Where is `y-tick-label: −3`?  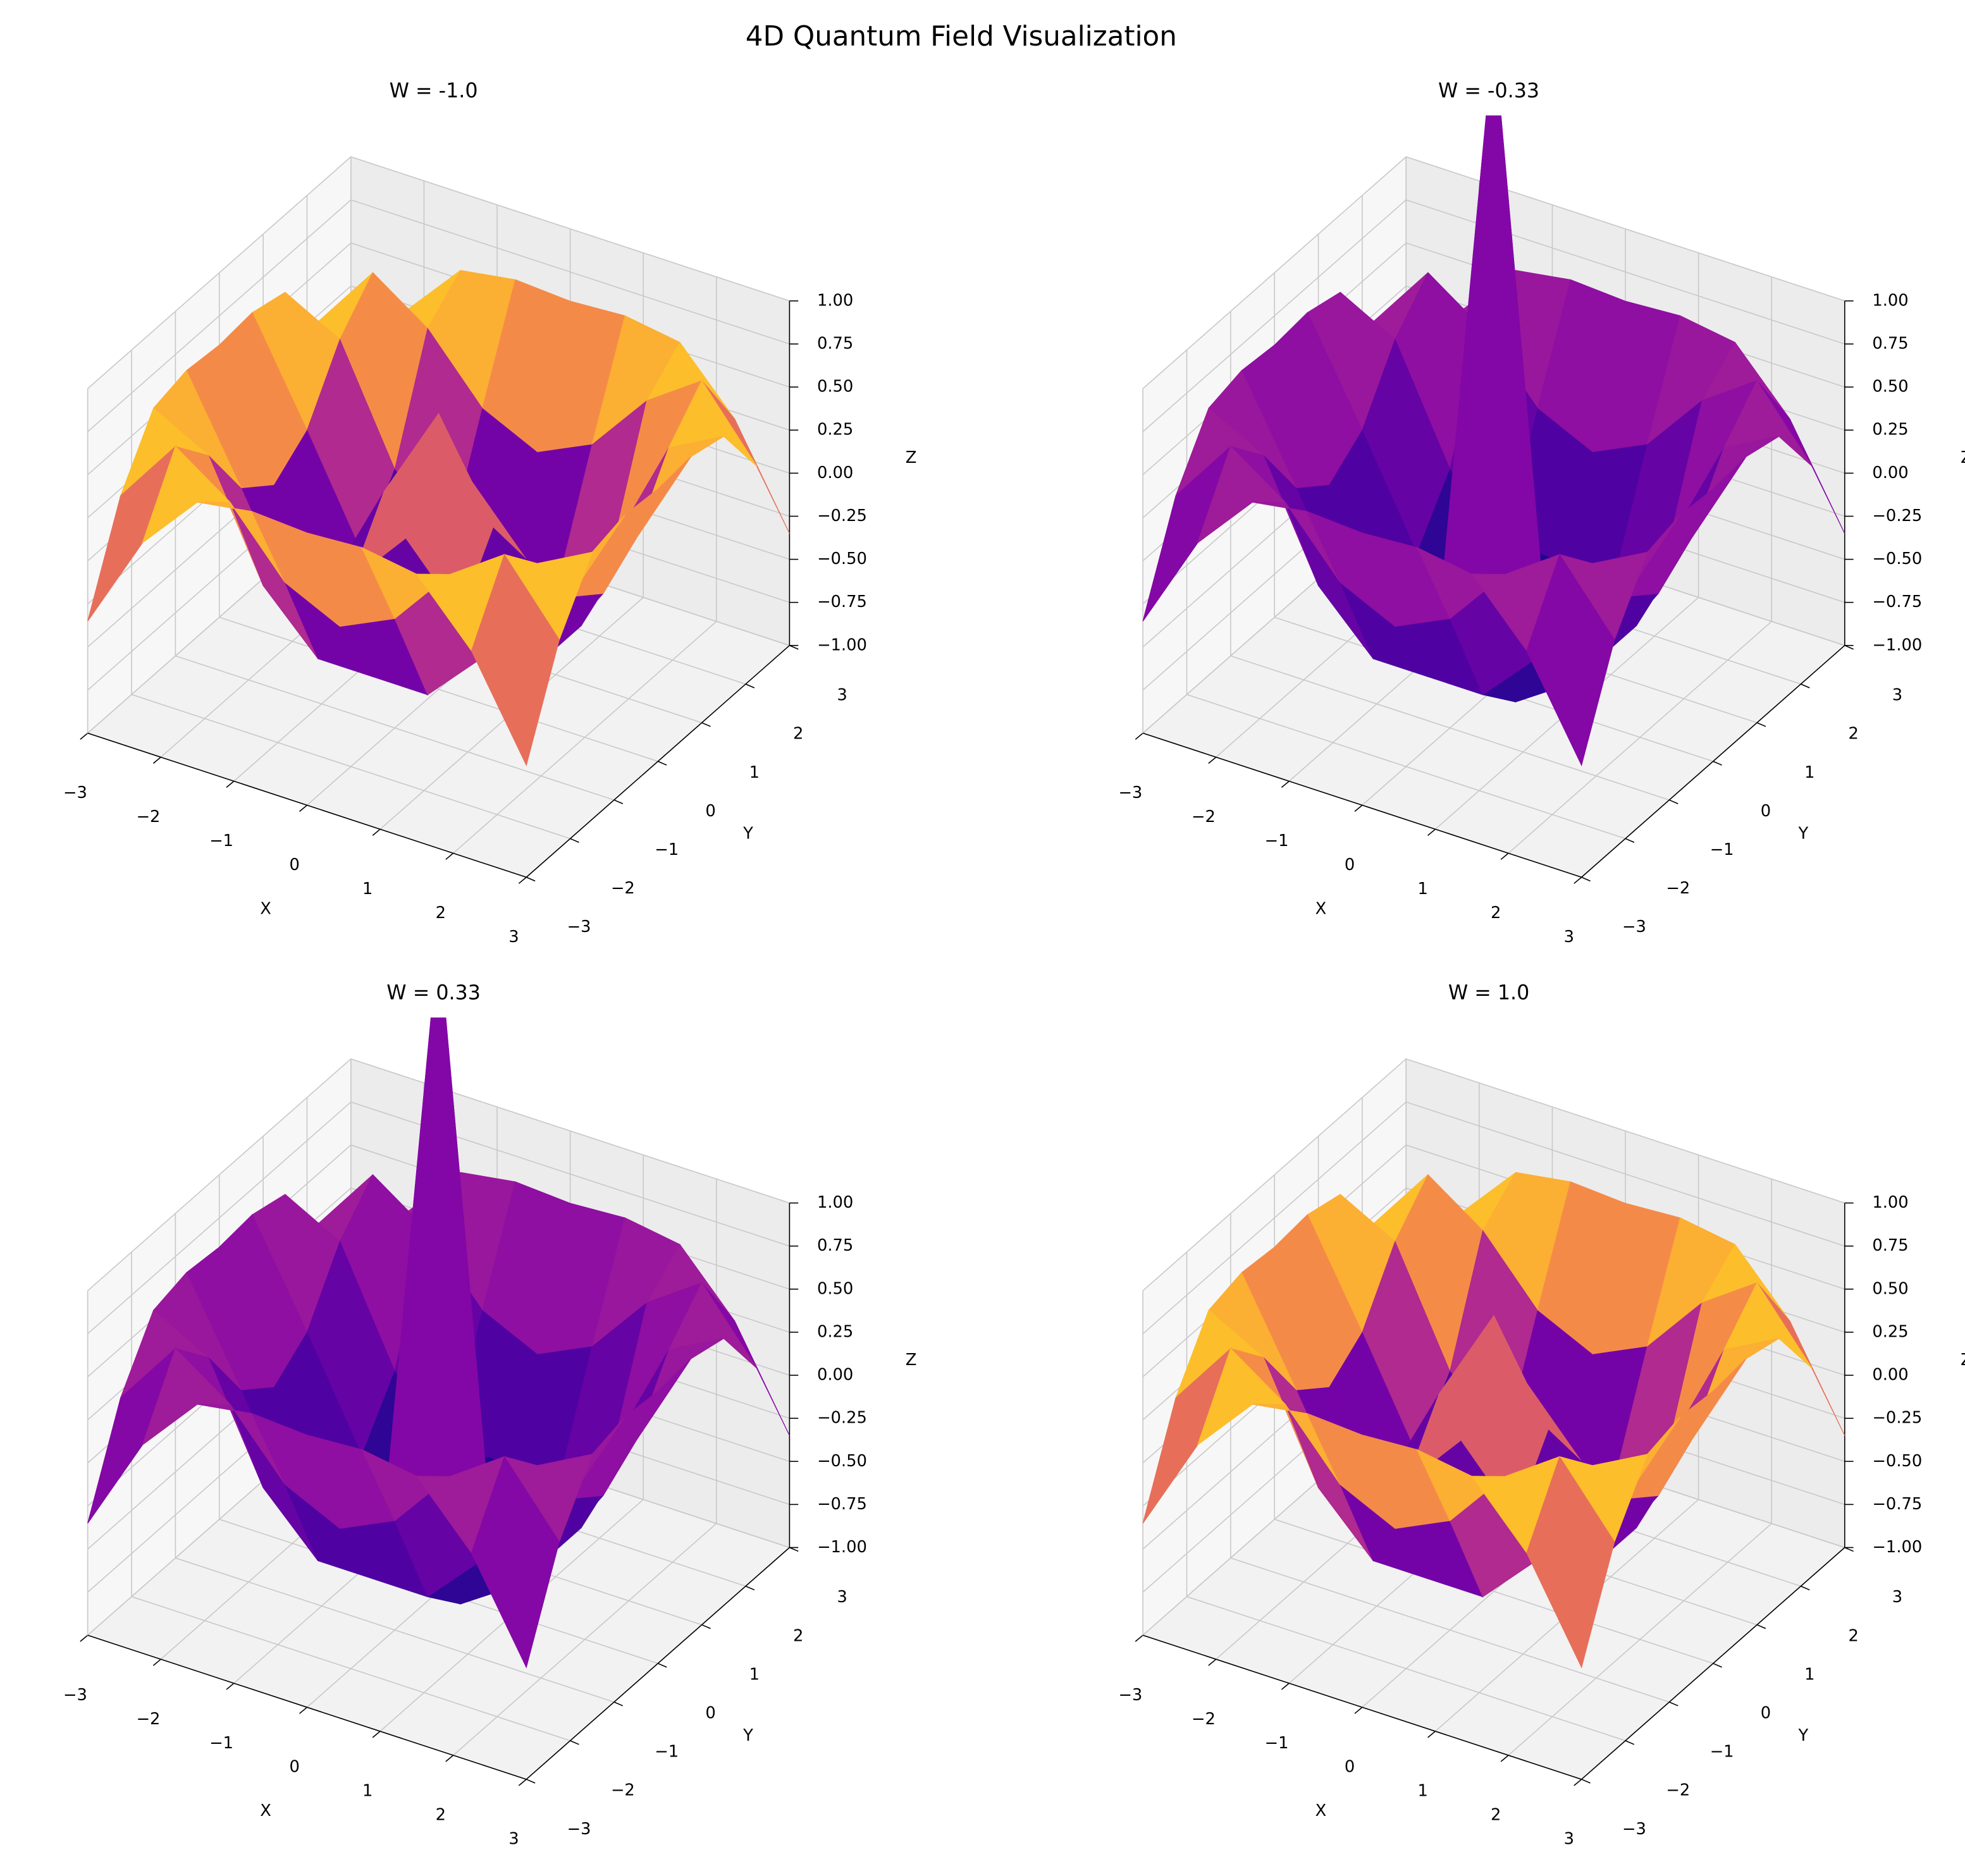
y-tick-label: −3 is located at coordinates (1634, 1830).